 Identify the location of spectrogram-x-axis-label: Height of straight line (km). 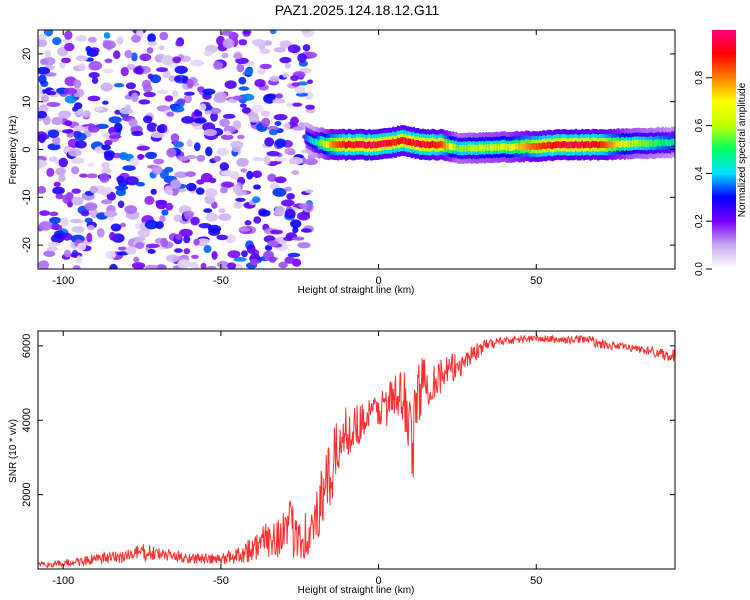
(356, 290).